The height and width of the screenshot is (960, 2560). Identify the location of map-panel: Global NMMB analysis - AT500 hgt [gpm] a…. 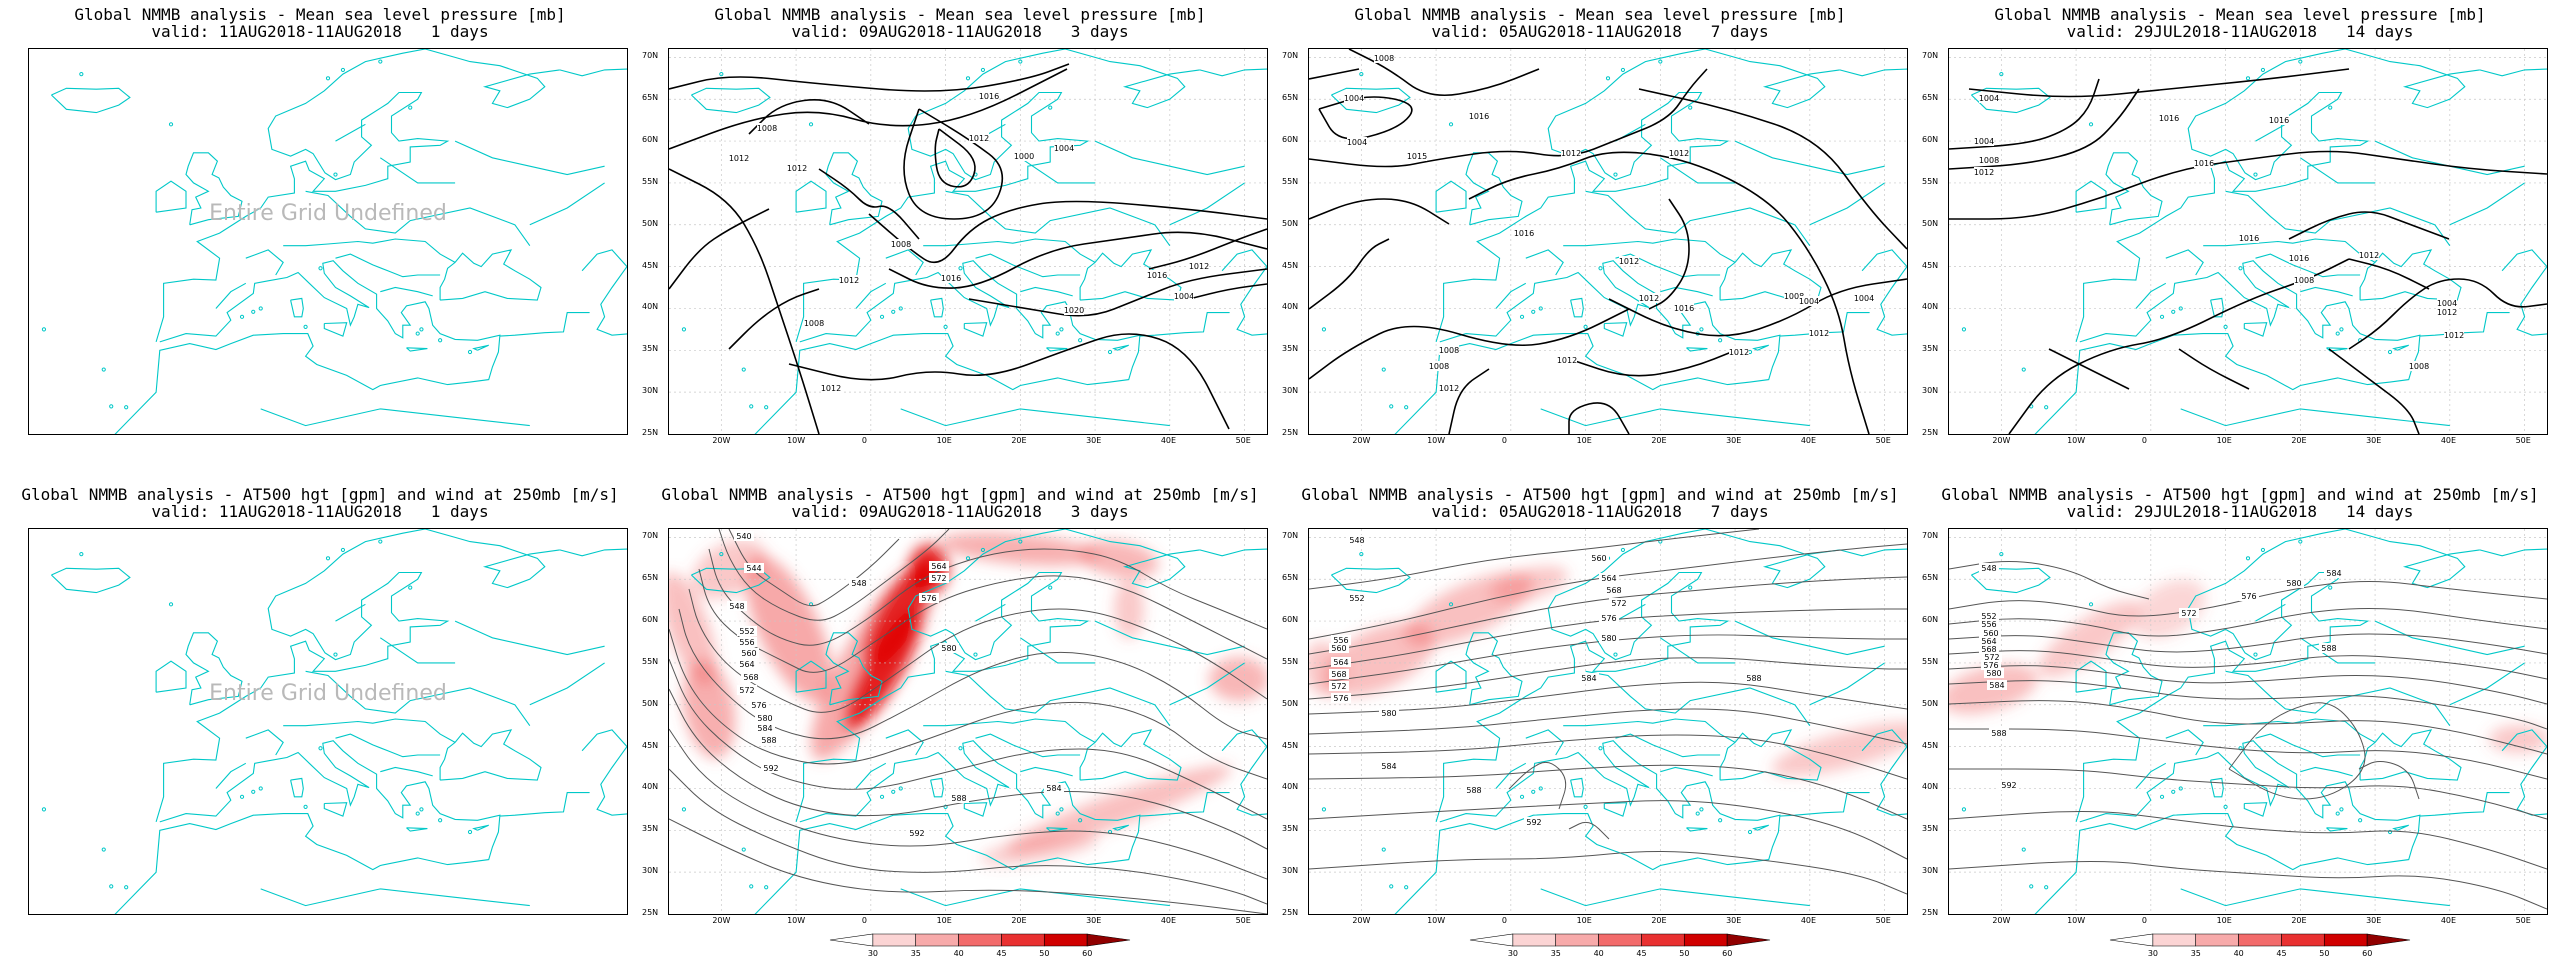
(2240, 720).